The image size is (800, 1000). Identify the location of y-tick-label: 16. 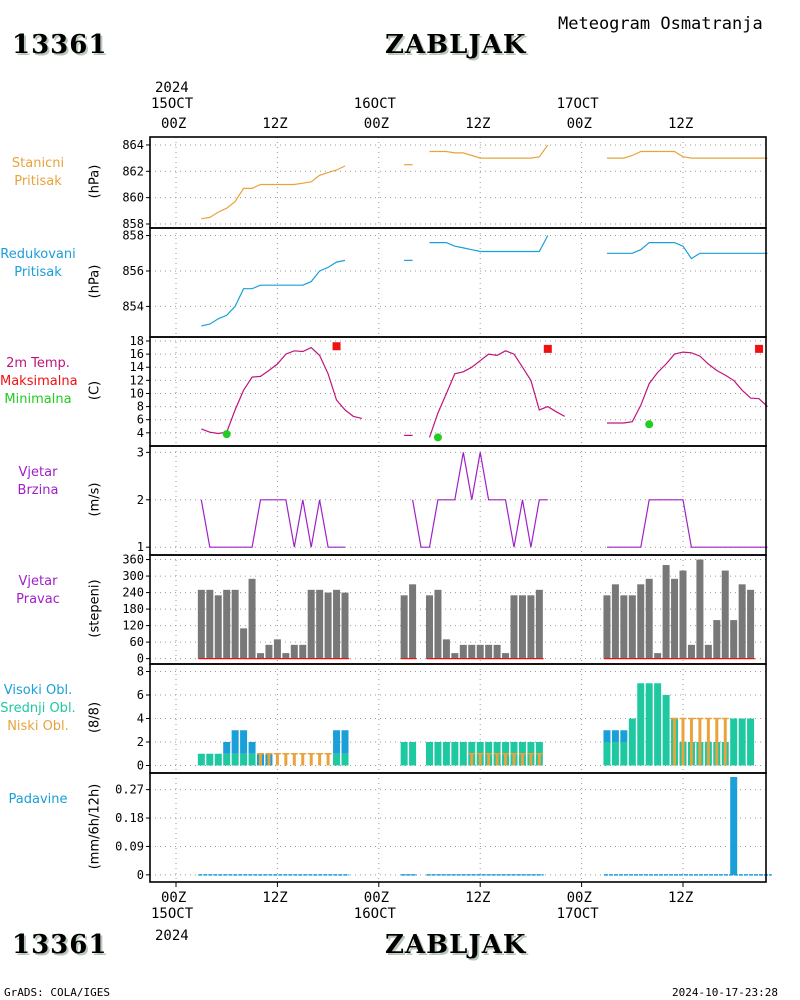
(137, 354).